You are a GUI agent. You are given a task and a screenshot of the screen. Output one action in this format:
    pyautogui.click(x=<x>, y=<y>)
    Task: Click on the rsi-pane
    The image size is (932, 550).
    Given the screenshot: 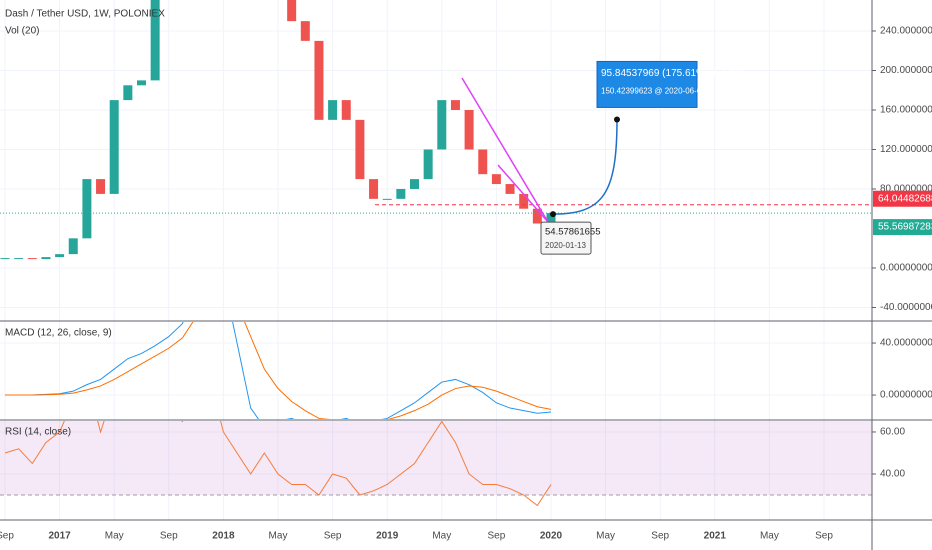 What is the action you would take?
    pyautogui.click(x=436, y=464)
    